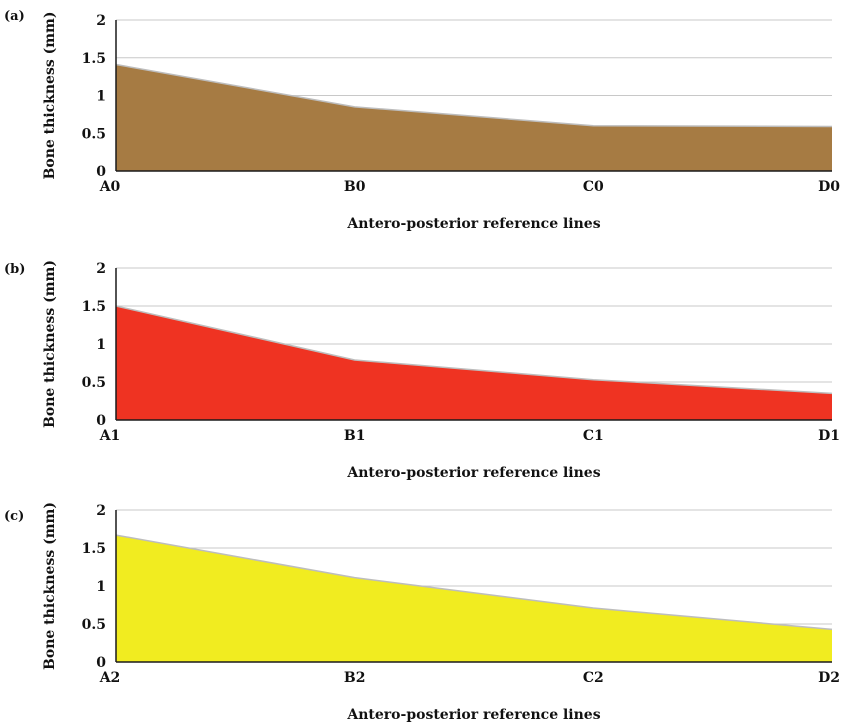  Describe the element at coordinates (14, 16) in the screenshot. I see `panel-label: (a)` at that location.